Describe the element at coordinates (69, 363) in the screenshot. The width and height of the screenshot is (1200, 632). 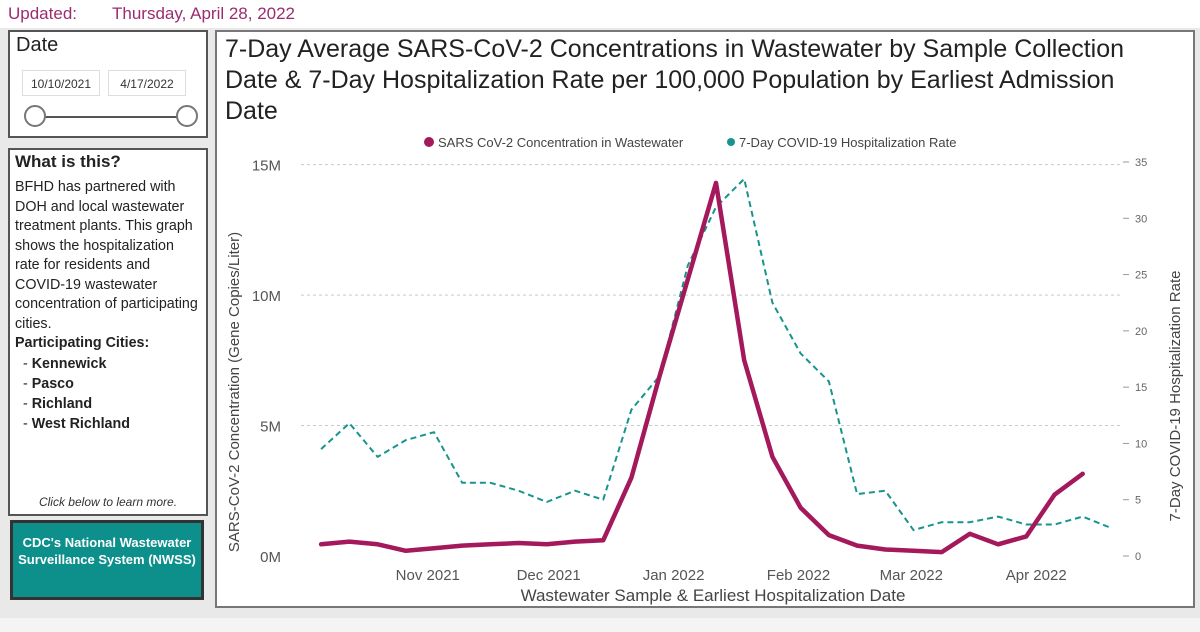
I see `city-name: Kennewick` at that location.